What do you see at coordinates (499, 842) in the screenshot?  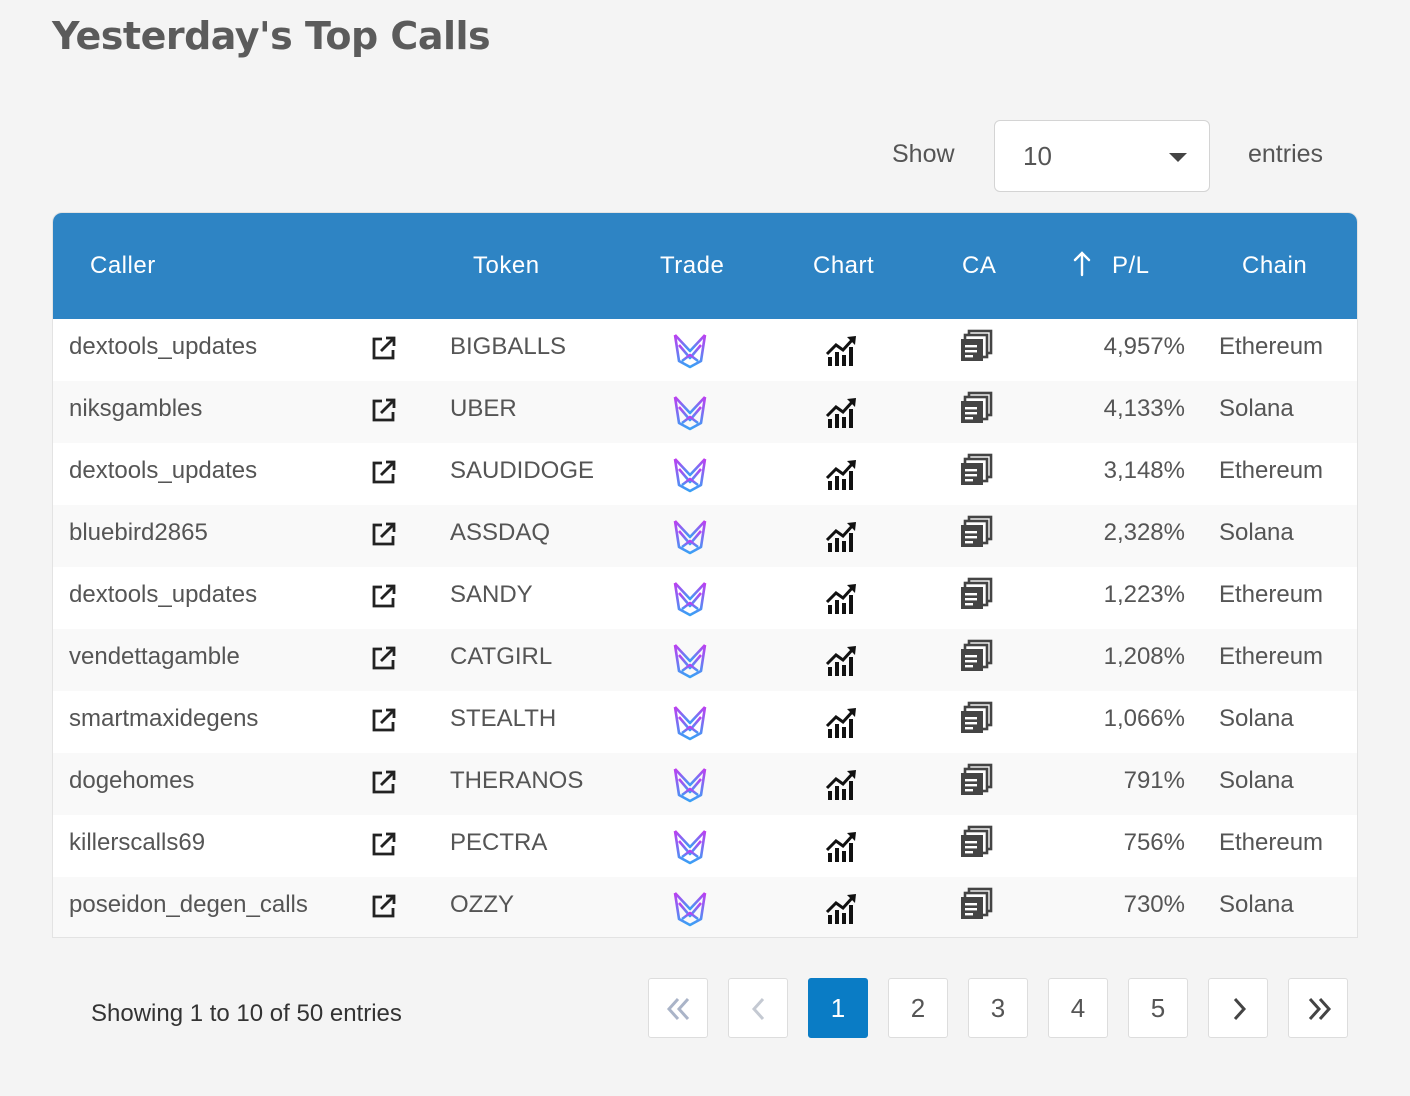 I see `token-name: PECTRA` at bounding box center [499, 842].